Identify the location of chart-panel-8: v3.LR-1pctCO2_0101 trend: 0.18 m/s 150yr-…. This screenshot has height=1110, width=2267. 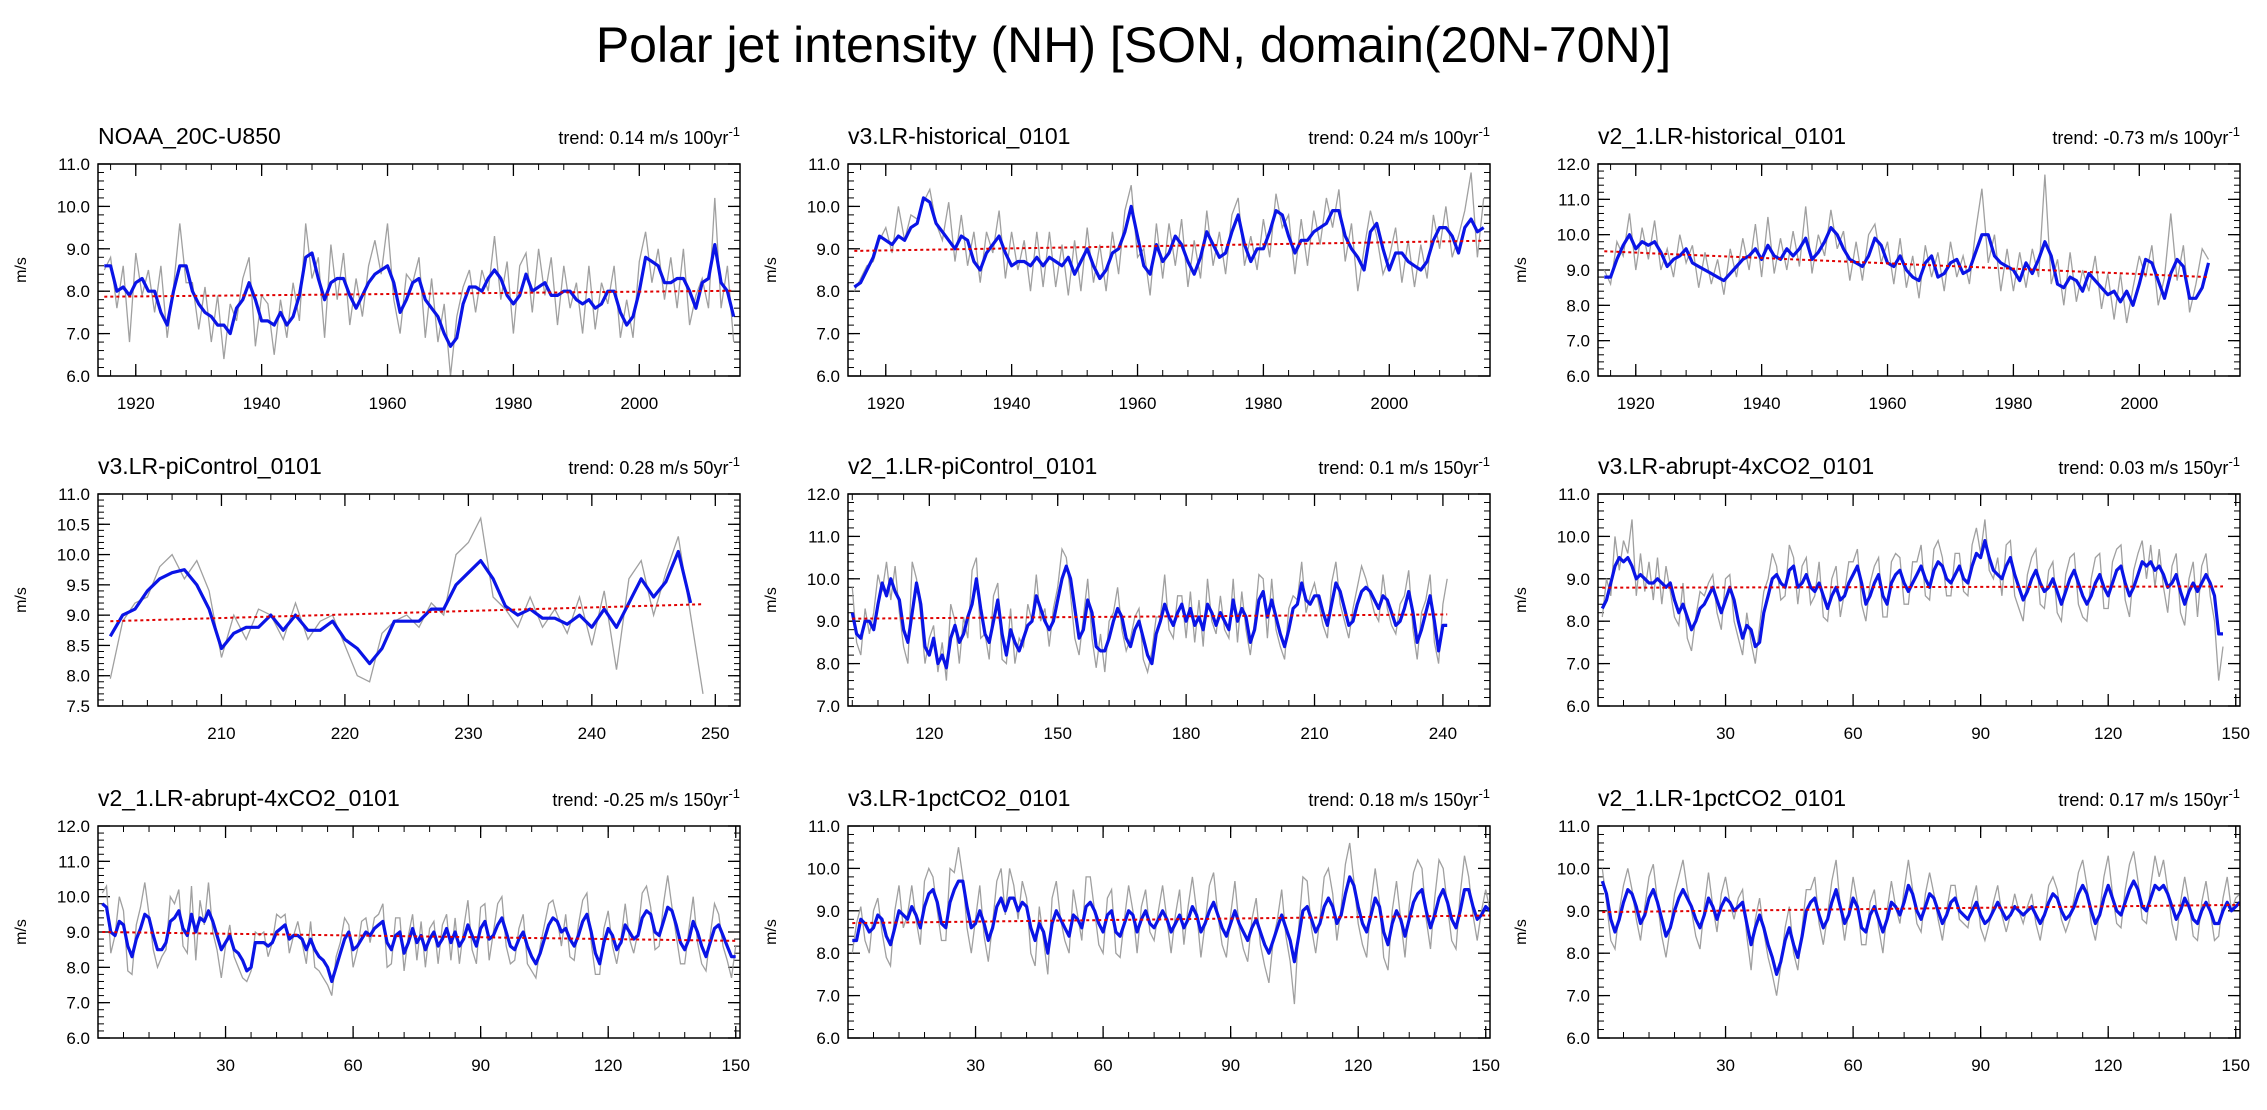
(1131, 930).